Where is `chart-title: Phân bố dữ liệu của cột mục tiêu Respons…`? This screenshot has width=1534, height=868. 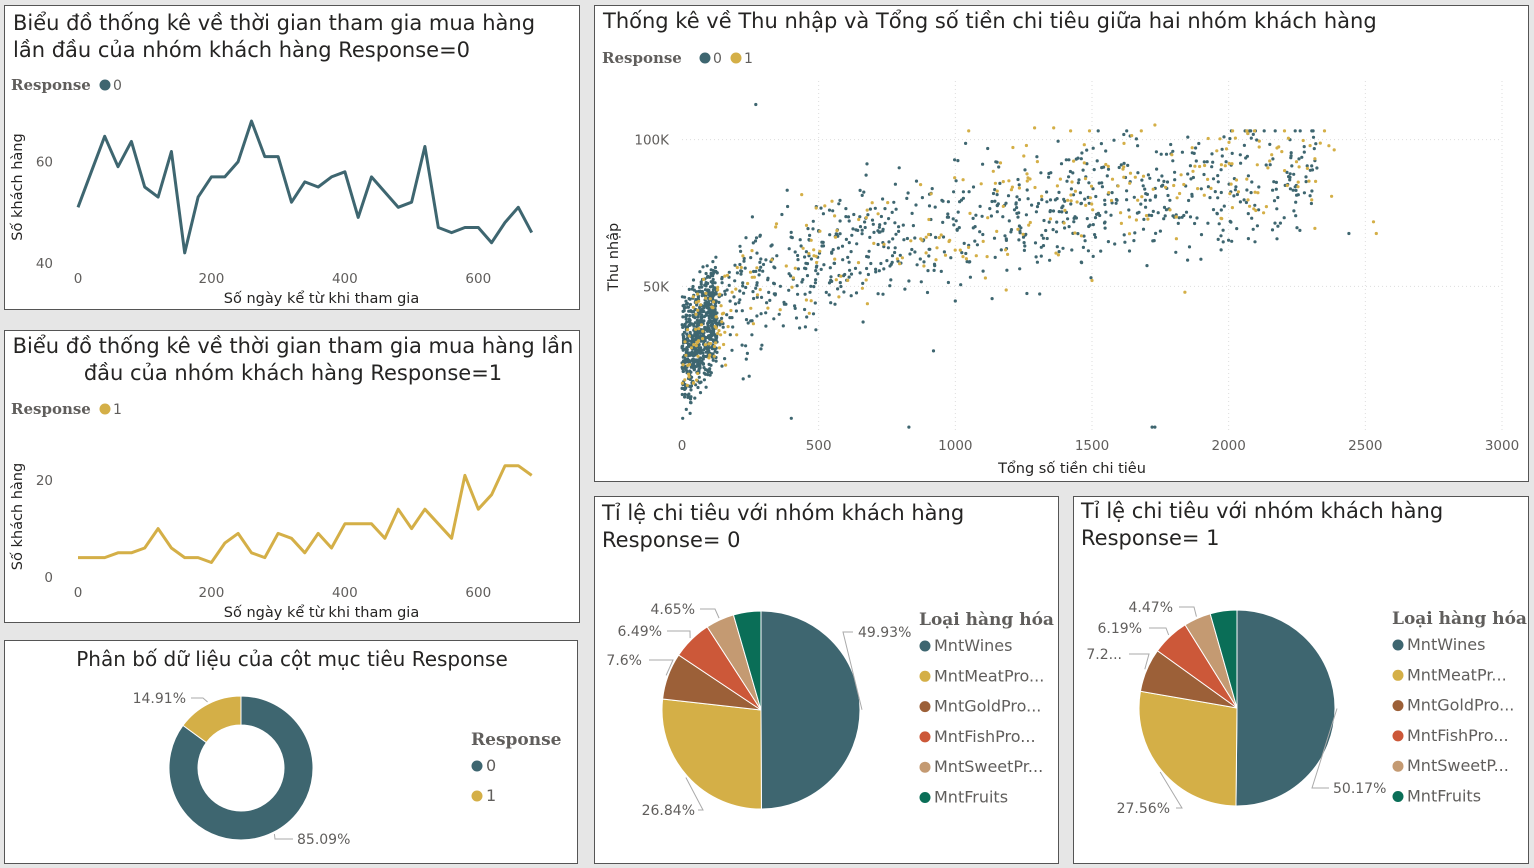
chart-title: Phân bố dữ liệu của cột mục tiêu Respons… is located at coordinates (292, 659).